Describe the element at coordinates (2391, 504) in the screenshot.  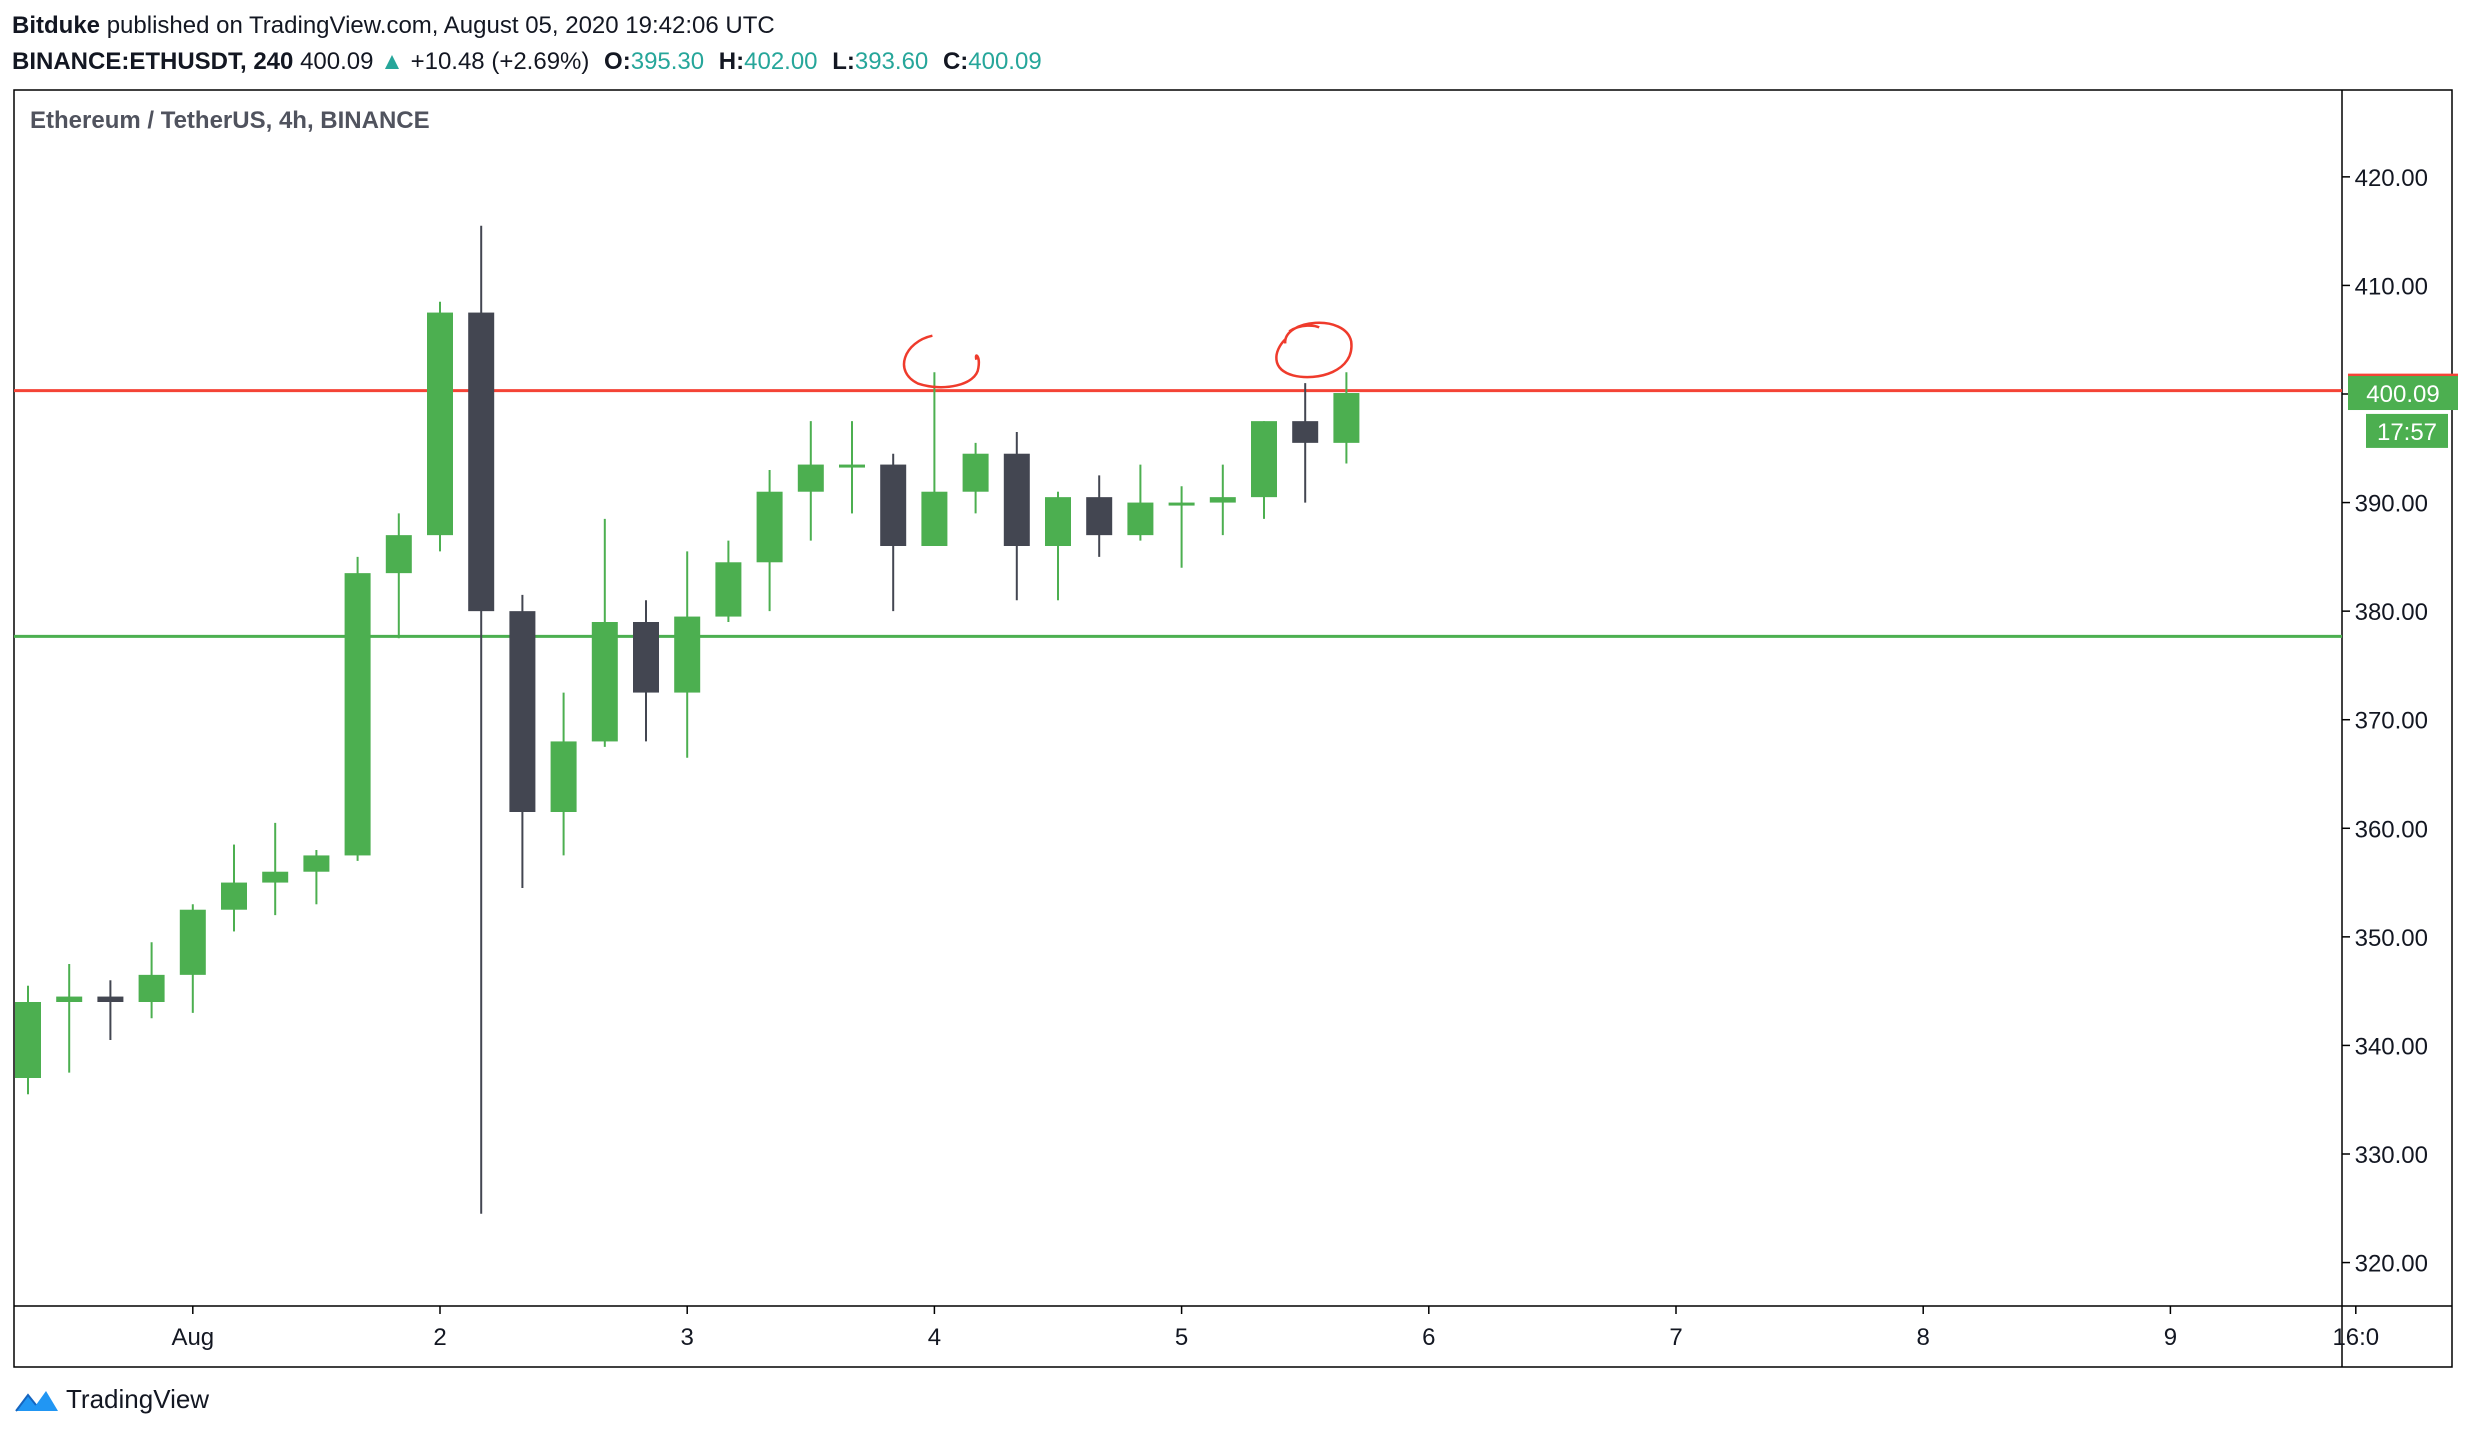
I see `y-tick-label: 390.00` at that location.